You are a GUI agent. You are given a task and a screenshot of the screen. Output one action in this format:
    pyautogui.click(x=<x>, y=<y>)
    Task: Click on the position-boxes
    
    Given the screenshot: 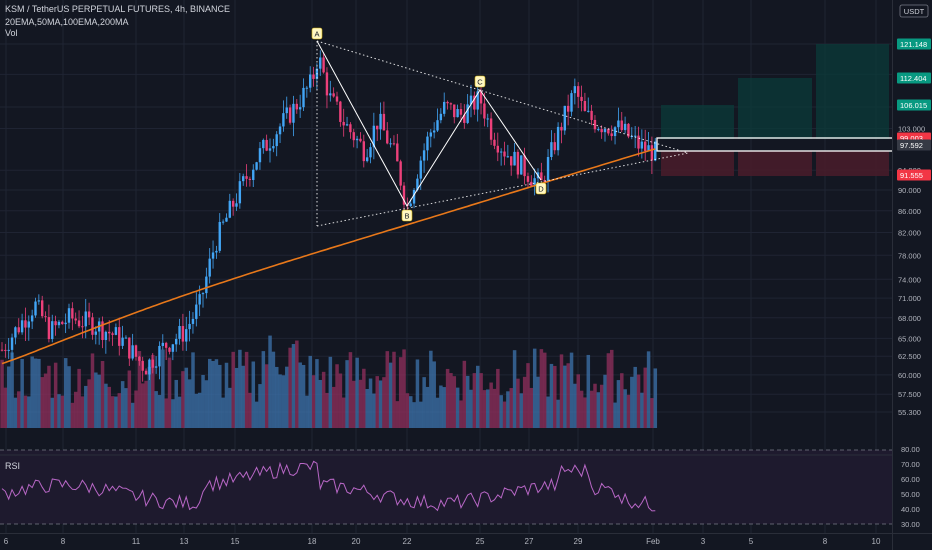 What is the action you would take?
    pyautogui.click(x=775, y=110)
    